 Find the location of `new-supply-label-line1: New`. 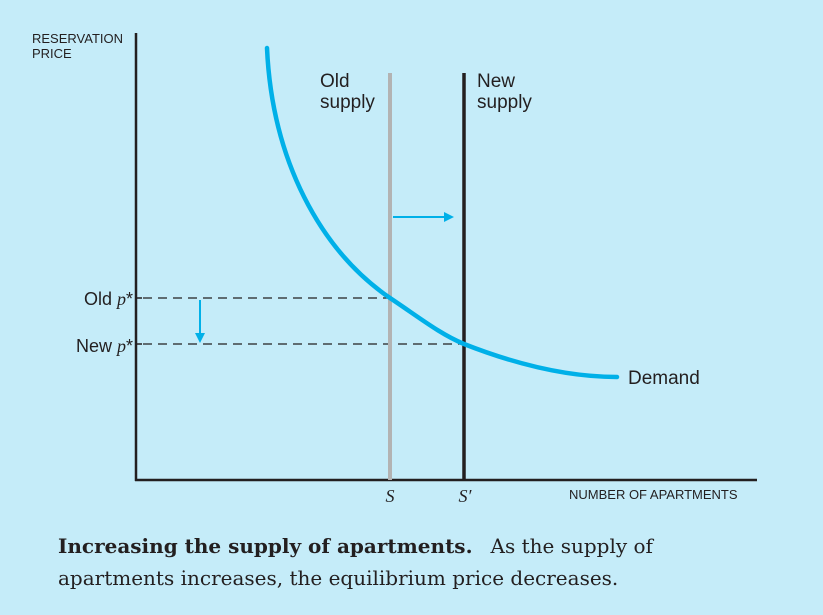

new-supply-label-line1: New is located at coordinates (496, 81).